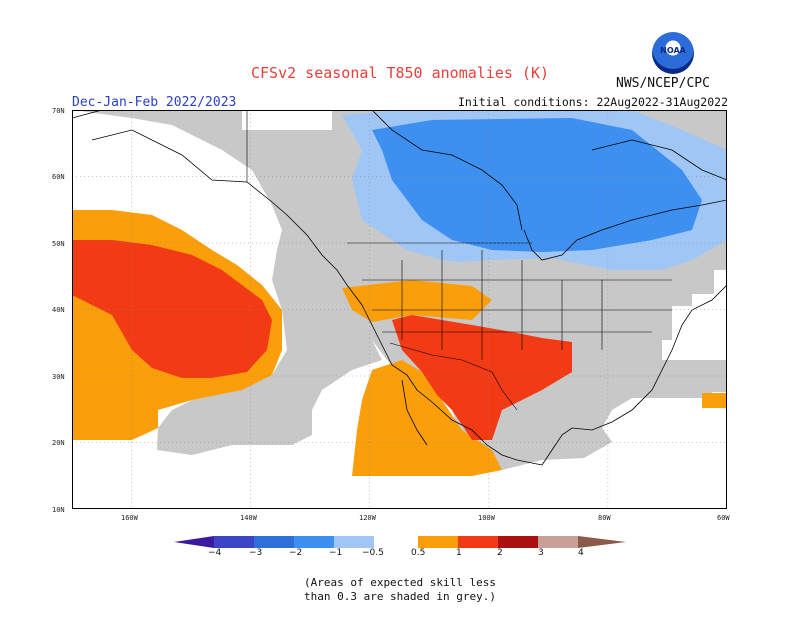 Image resolution: width=800 pixels, height=618 pixels. I want to click on cbar-seg-neg1, so click(354, 542).